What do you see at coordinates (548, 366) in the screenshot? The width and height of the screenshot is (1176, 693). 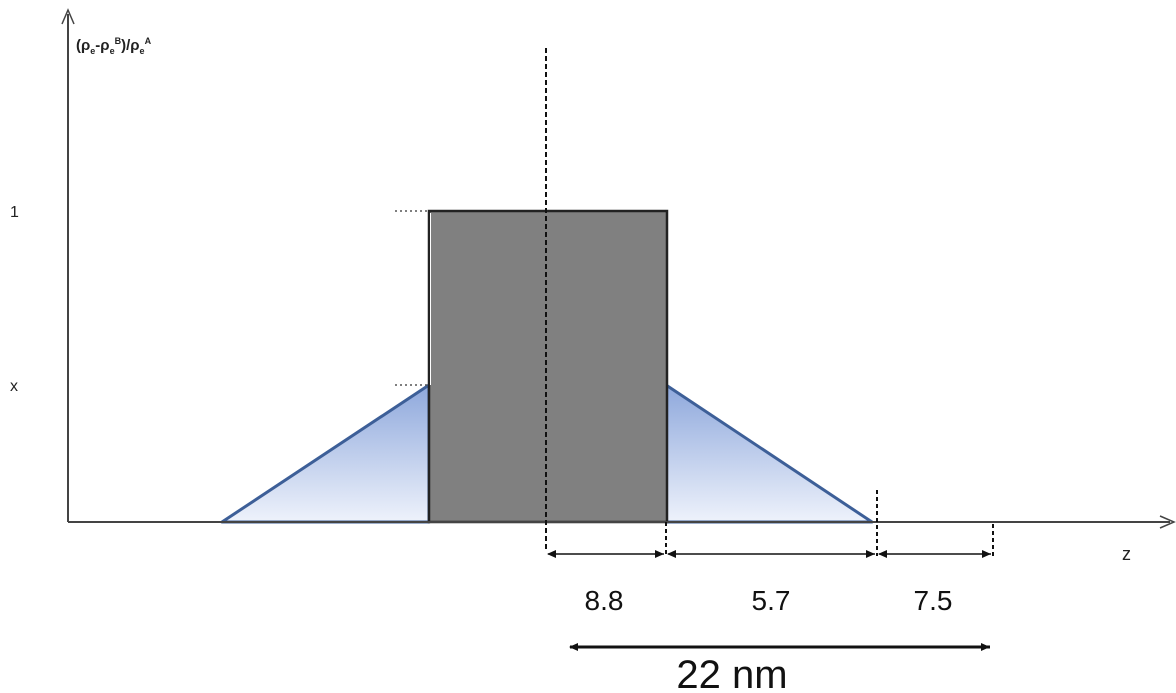 I see `core-region` at bounding box center [548, 366].